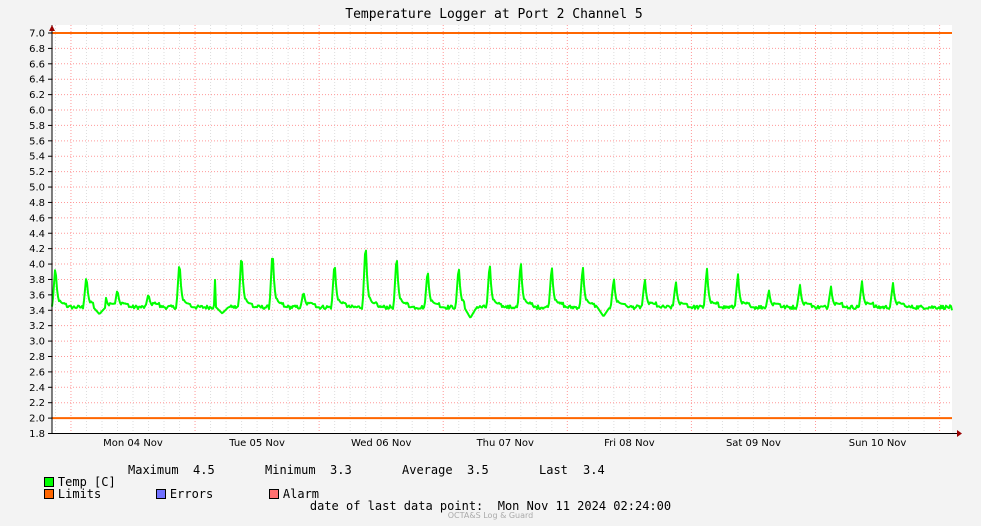 This screenshot has width=981, height=526. Describe the element at coordinates (37, 95) in the screenshot. I see `y-tick-label: 6.2` at that location.